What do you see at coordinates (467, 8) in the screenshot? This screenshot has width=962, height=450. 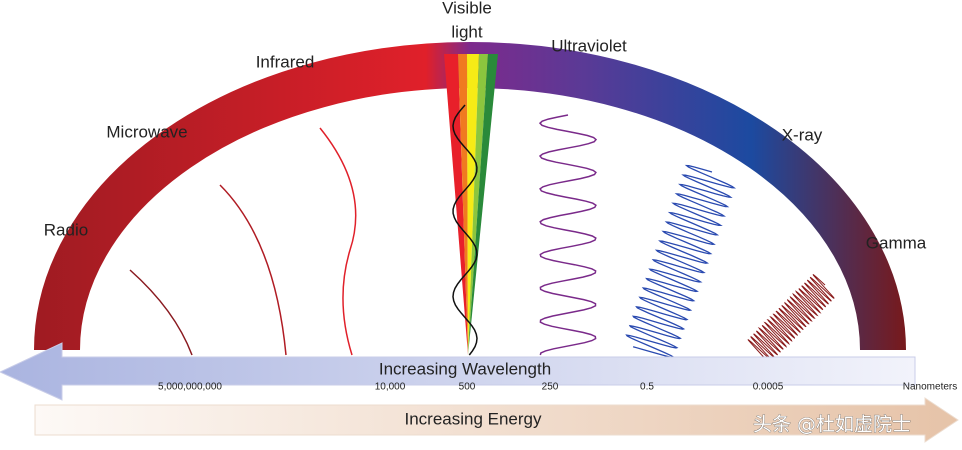 I see `band-label: Visible` at bounding box center [467, 8].